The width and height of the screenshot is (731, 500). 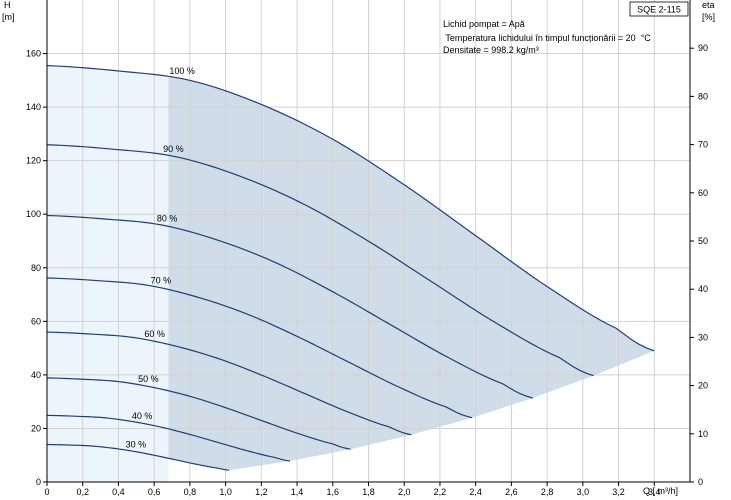 I want to click on y-tick-label: 100, so click(x=33, y=214).